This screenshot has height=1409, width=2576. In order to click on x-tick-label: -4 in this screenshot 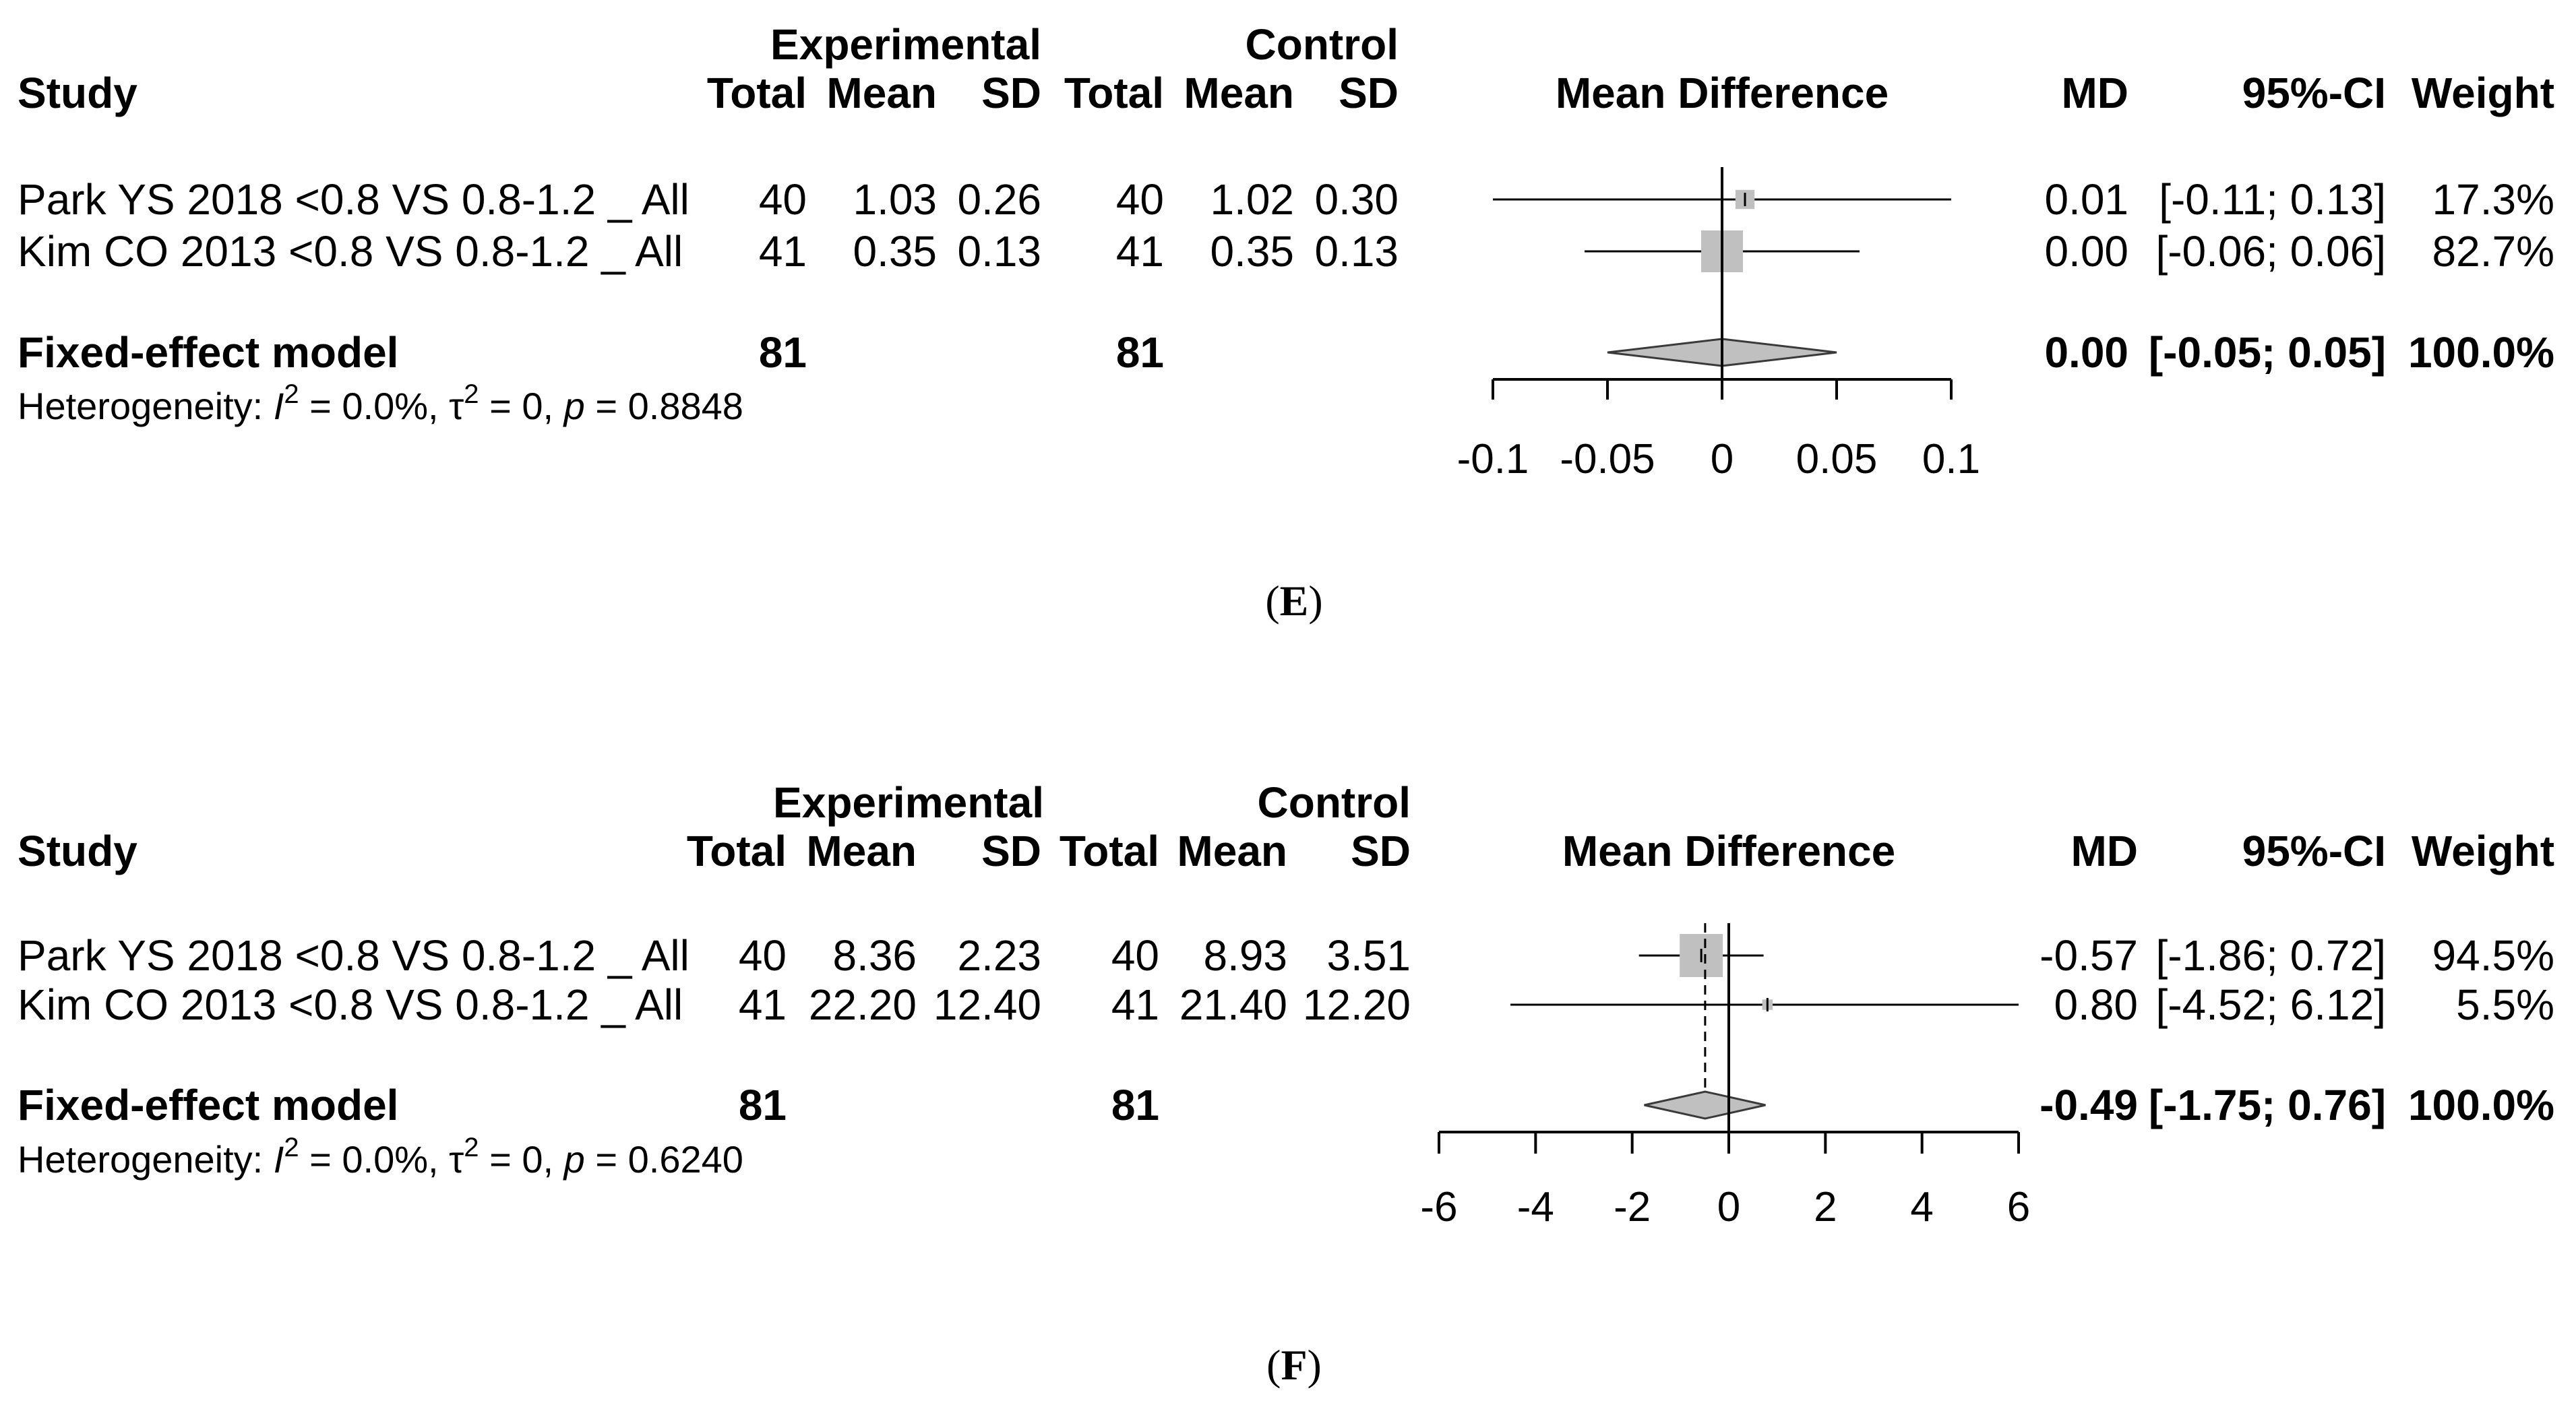, I will do `click(1536, 1207)`.